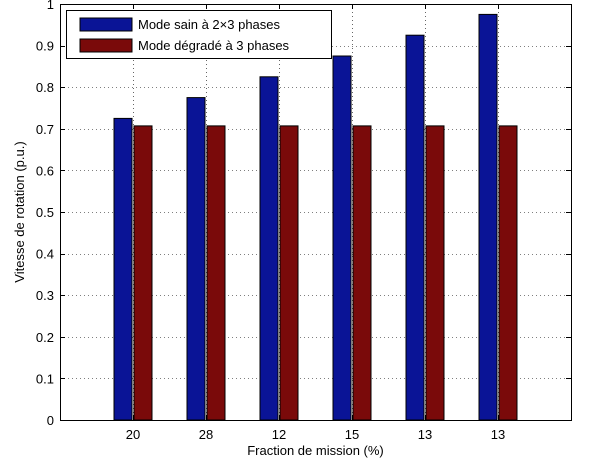  What do you see at coordinates (50, 6) in the screenshot?
I see `y-tick-label: 1` at bounding box center [50, 6].